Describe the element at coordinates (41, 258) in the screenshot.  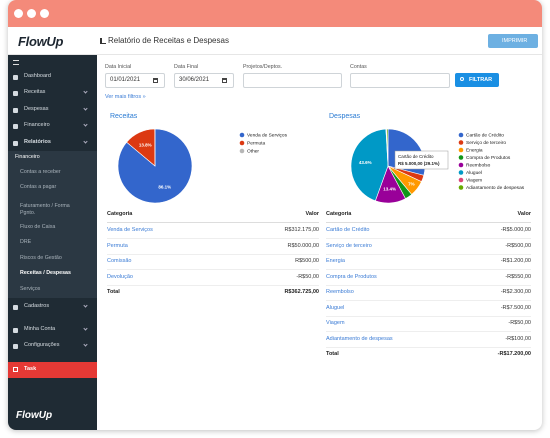
I see `submenu-item: Riscos de Gestão` at that location.